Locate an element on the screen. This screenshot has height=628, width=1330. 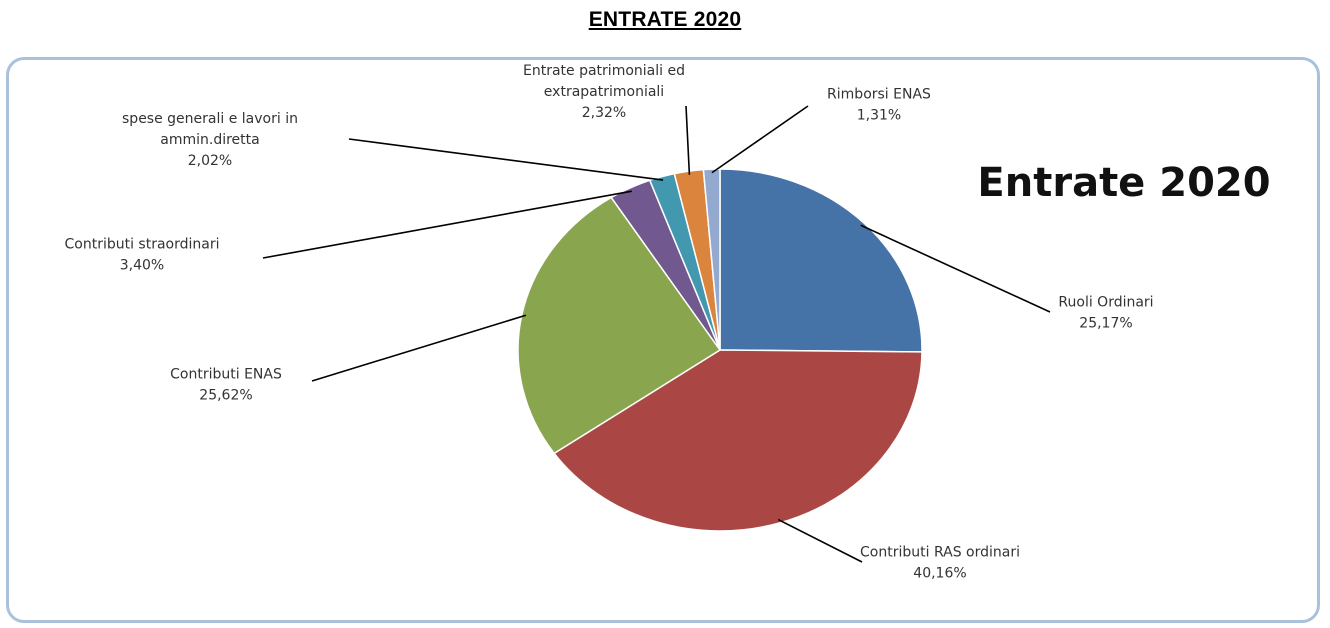
page-heading: ENTRATE 2020 is located at coordinates (665, 19).